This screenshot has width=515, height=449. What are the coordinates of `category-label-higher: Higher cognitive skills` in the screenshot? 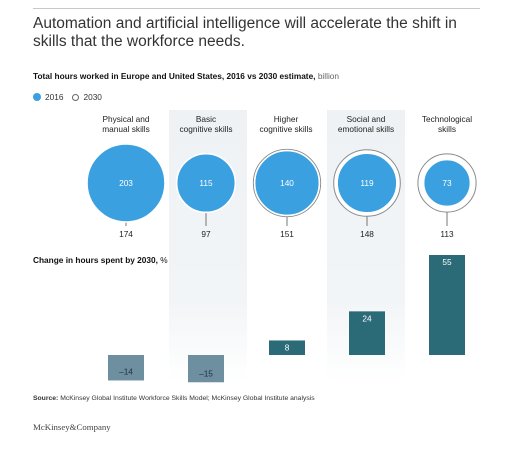 It's located at (286, 124).